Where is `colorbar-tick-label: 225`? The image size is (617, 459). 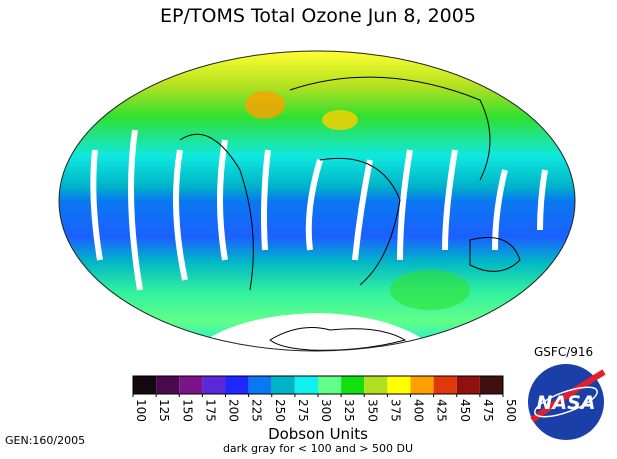 colorbar-tick-label: 225 is located at coordinates (257, 410).